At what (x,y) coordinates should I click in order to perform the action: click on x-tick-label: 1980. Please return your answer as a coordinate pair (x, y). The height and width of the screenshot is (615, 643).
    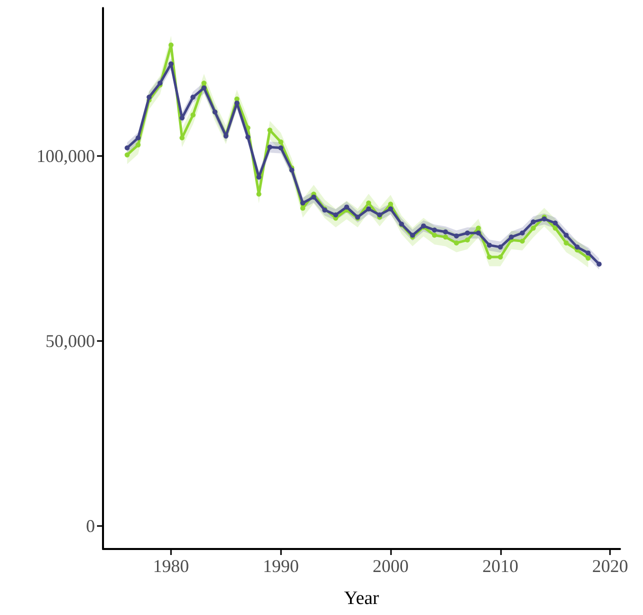
    Looking at the image, I should click on (171, 566).